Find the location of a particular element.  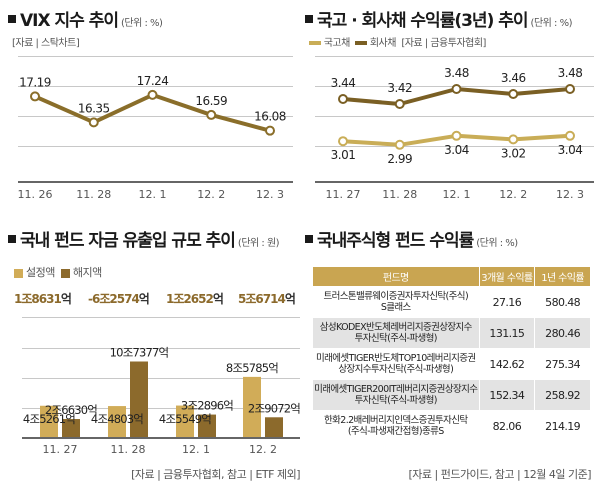

inflow-data-label: 4조4803억 is located at coordinates (117, 419).